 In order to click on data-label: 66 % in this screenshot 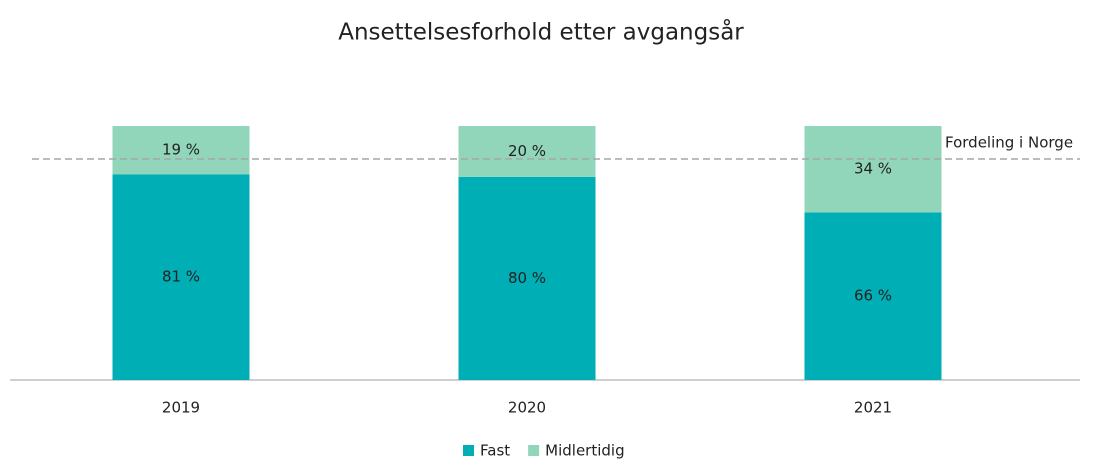, I will do `click(873, 296)`.